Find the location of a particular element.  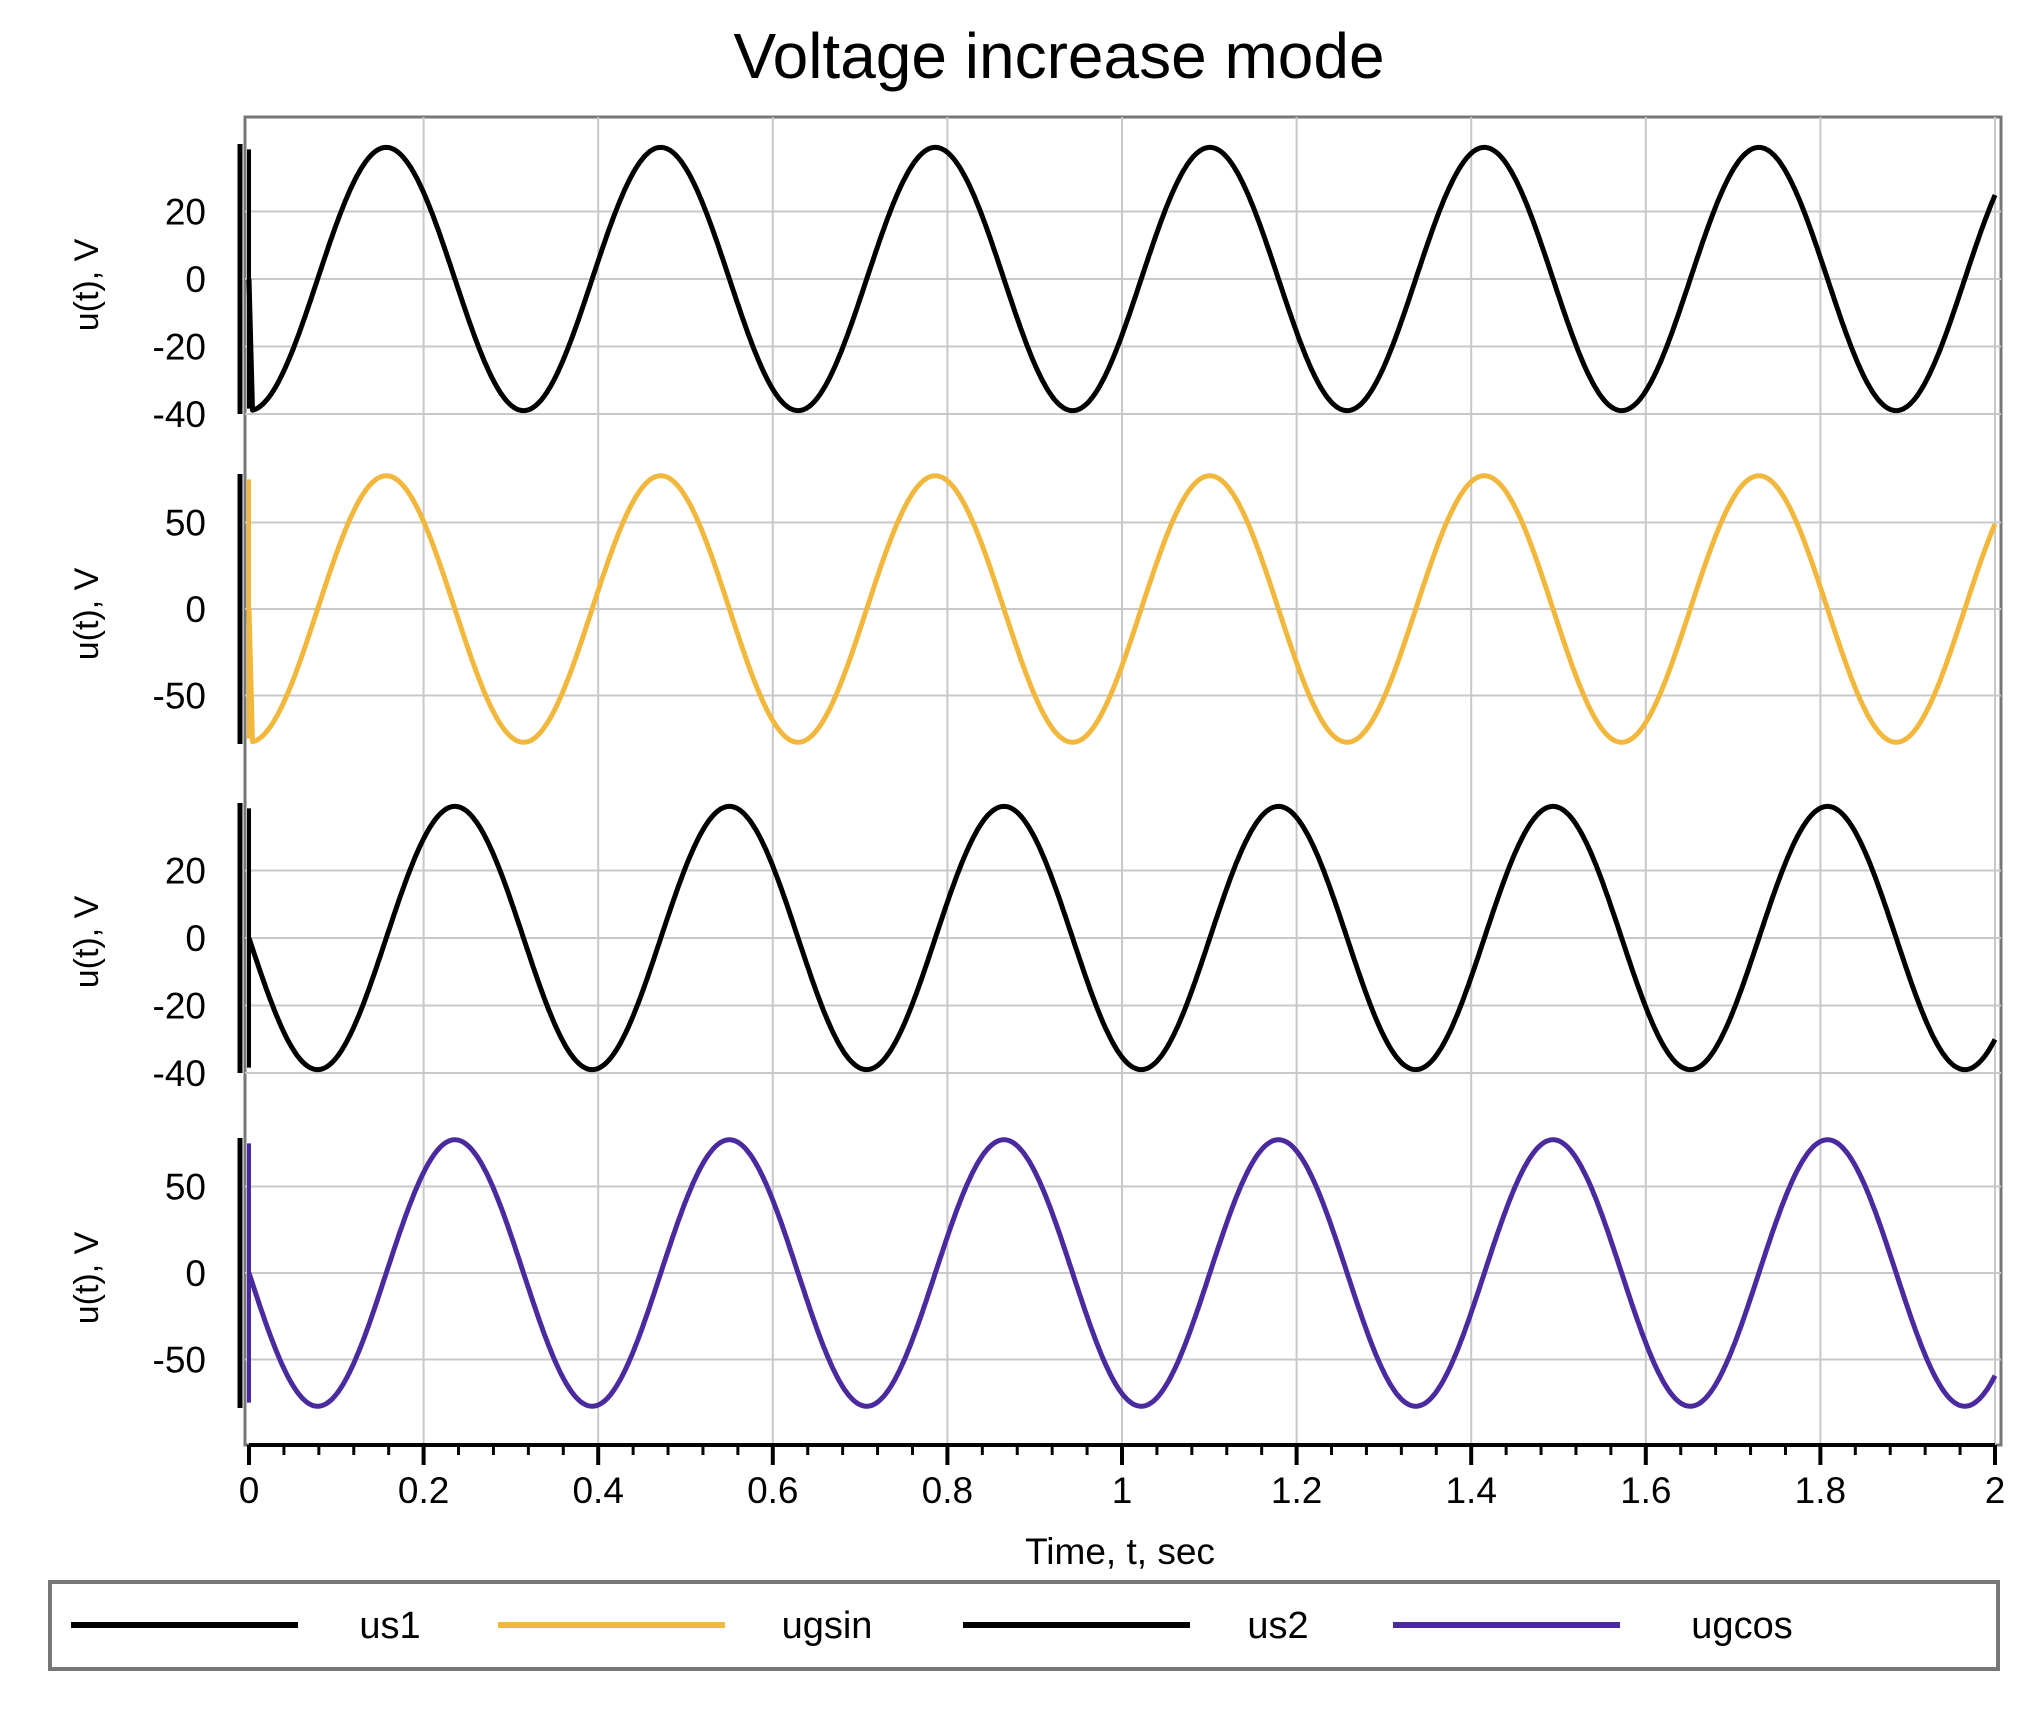

x-tick-label: 1.6 is located at coordinates (1645, 1490).